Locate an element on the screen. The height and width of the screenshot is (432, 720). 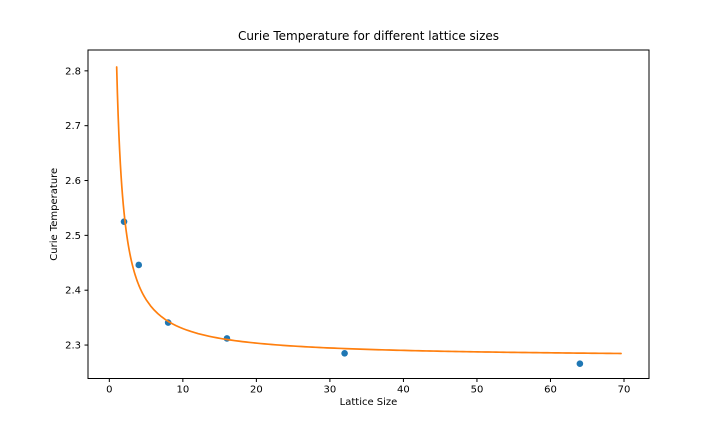
x-tick-label: 60 is located at coordinates (550, 390).